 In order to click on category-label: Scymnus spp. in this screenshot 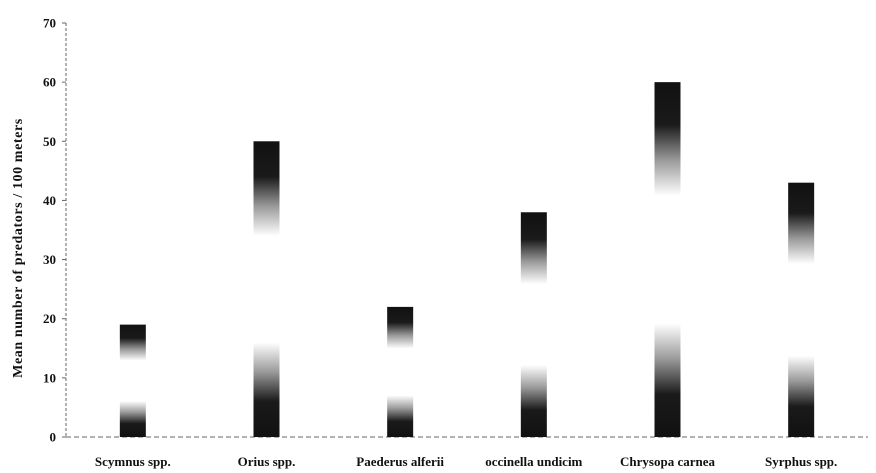, I will do `click(133, 461)`.